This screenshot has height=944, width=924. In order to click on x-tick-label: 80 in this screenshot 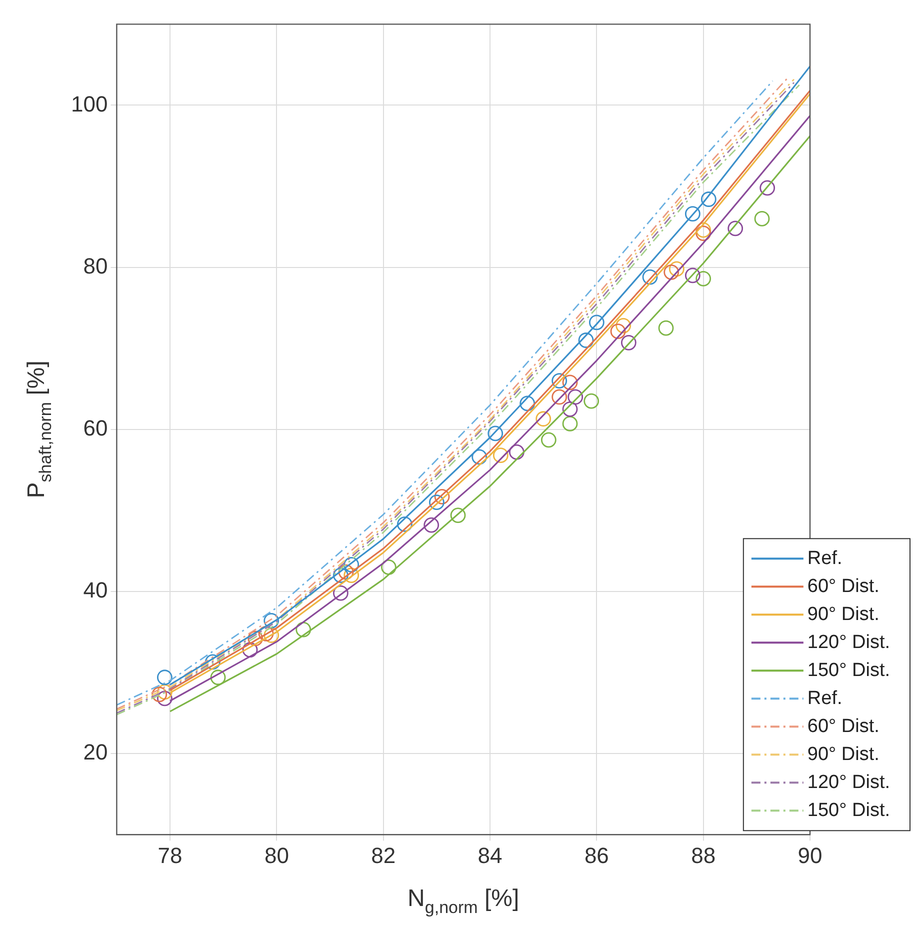, I will do `click(276, 855)`.